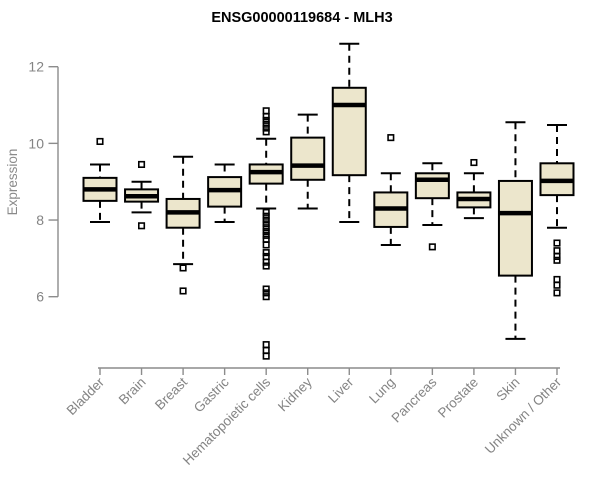 The height and width of the screenshot is (500, 600). I want to click on x-tick-label: Brain, so click(132, 391).